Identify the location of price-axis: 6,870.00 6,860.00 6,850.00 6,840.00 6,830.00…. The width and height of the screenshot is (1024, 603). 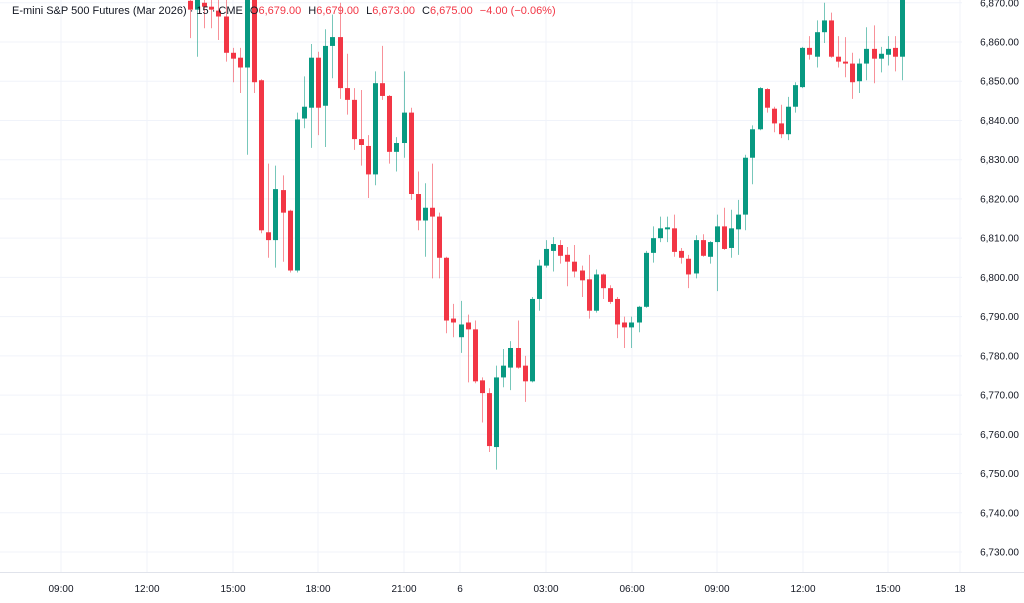
(999, 279).